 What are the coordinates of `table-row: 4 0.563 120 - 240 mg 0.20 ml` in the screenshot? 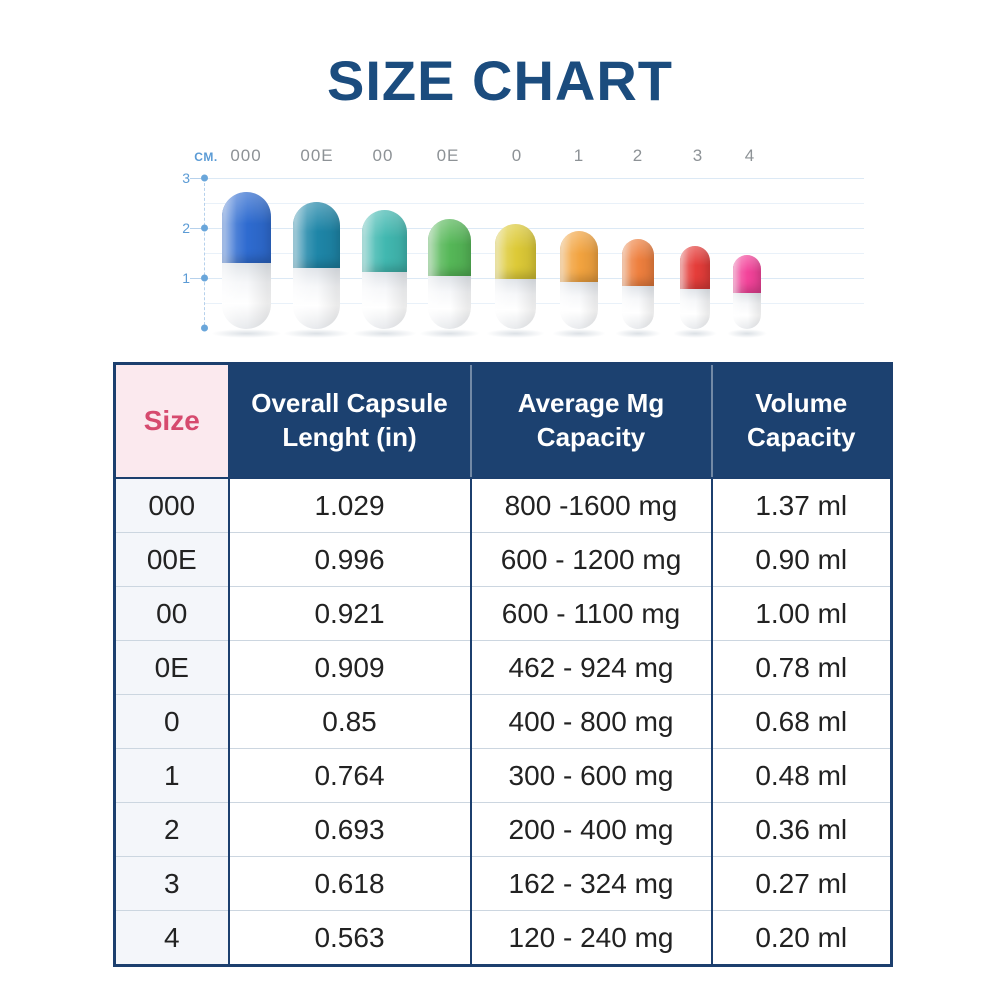 It's located at (503, 938).